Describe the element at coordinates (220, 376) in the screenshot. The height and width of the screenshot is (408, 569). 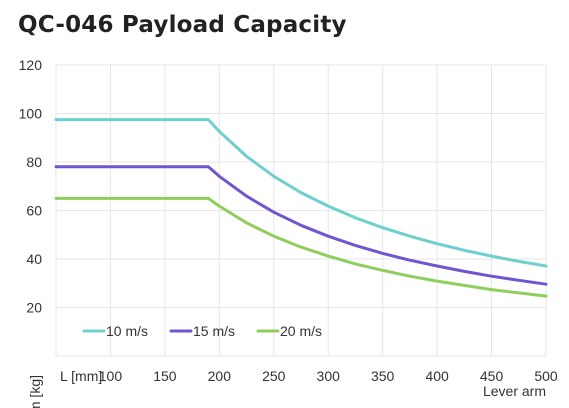
I see `x-tick-label: 200` at that location.